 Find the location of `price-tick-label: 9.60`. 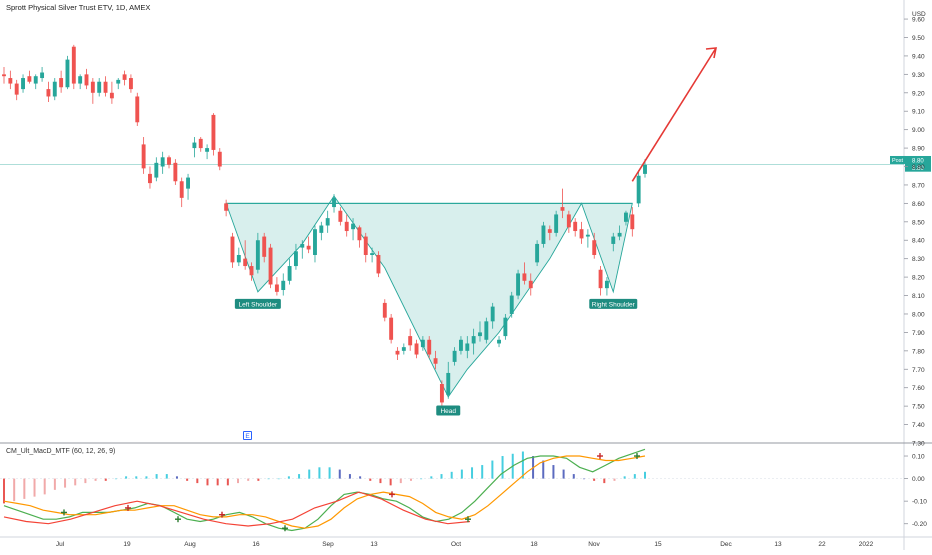

price-tick-label: 9.60 is located at coordinates (918, 20).